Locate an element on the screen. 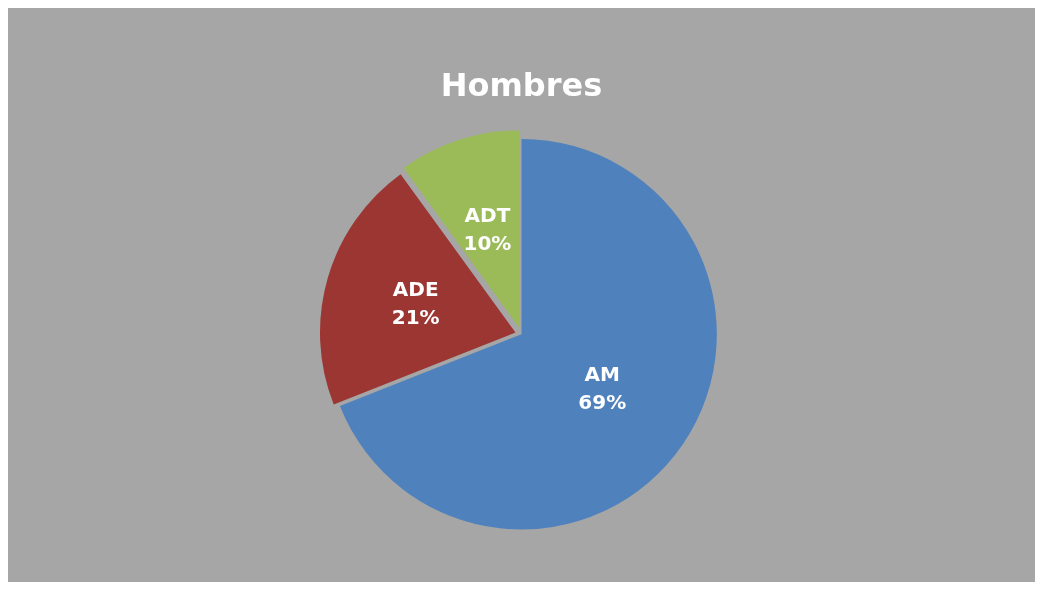  data-label: 10% is located at coordinates (487, 242).